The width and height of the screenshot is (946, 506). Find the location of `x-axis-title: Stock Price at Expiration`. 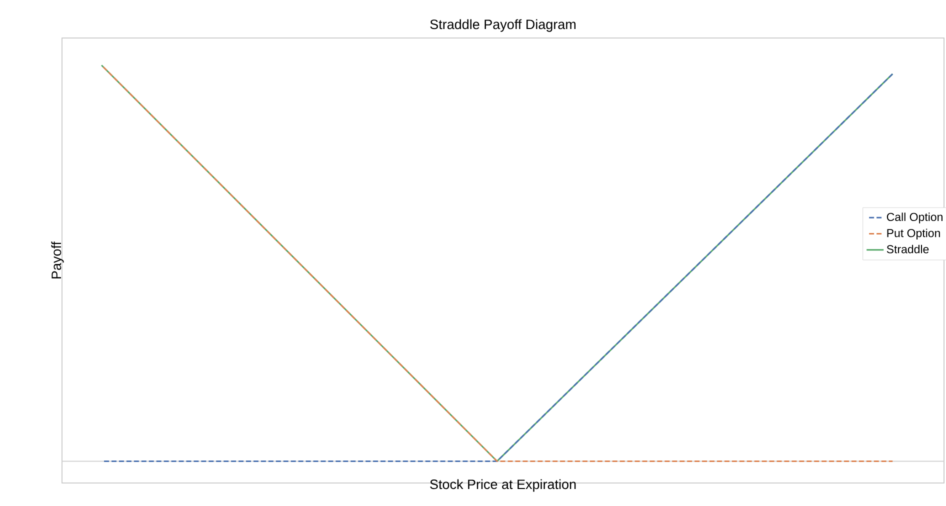

x-axis-title: Stock Price at Expiration is located at coordinates (503, 485).